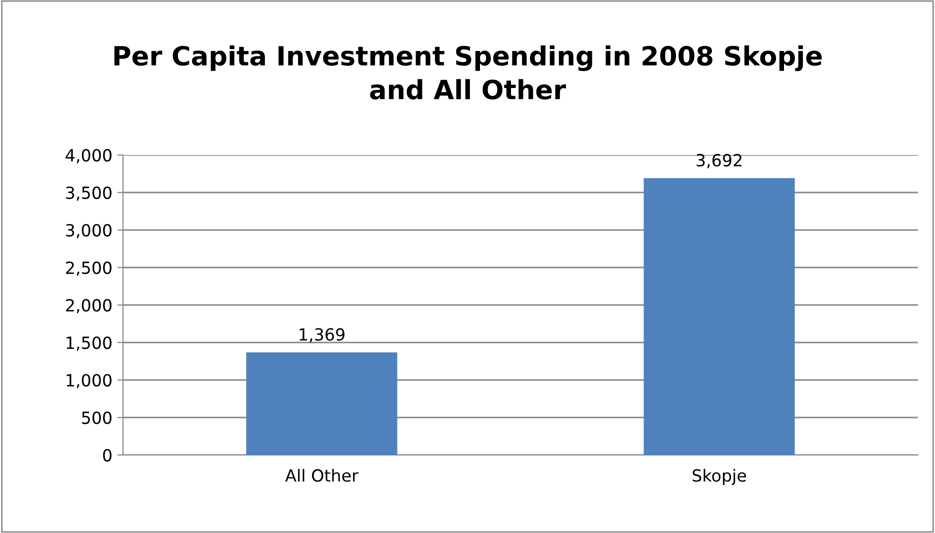 The height and width of the screenshot is (533, 935). I want to click on y-tick-label: 1,000, so click(89, 381).